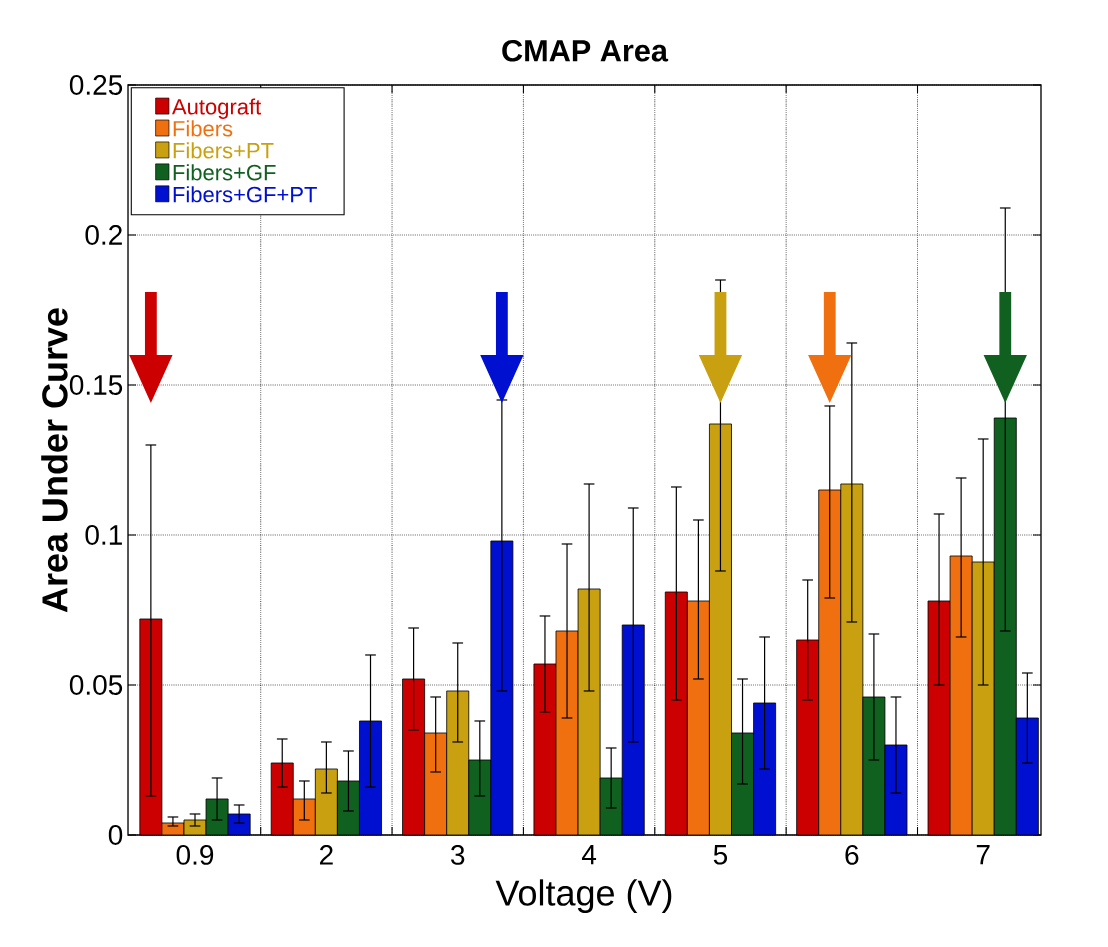 This screenshot has width=1108, height=947. What do you see at coordinates (583, 896) in the screenshot?
I see `x-axis-title: Voltage (V)` at bounding box center [583, 896].